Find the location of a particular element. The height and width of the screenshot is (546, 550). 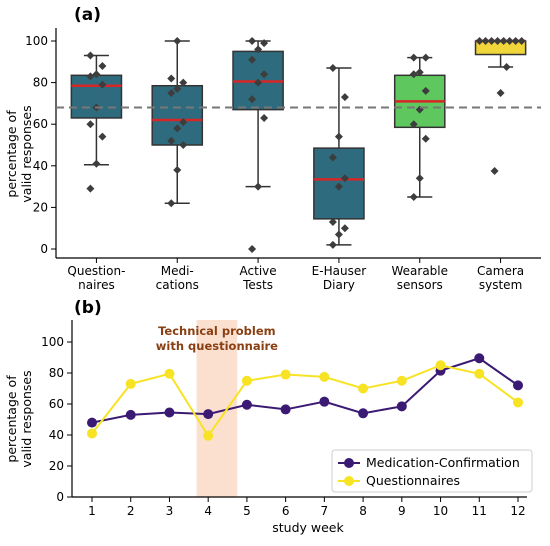

panel-b-xtick-label: 9 is located at coordinates (402, 511).